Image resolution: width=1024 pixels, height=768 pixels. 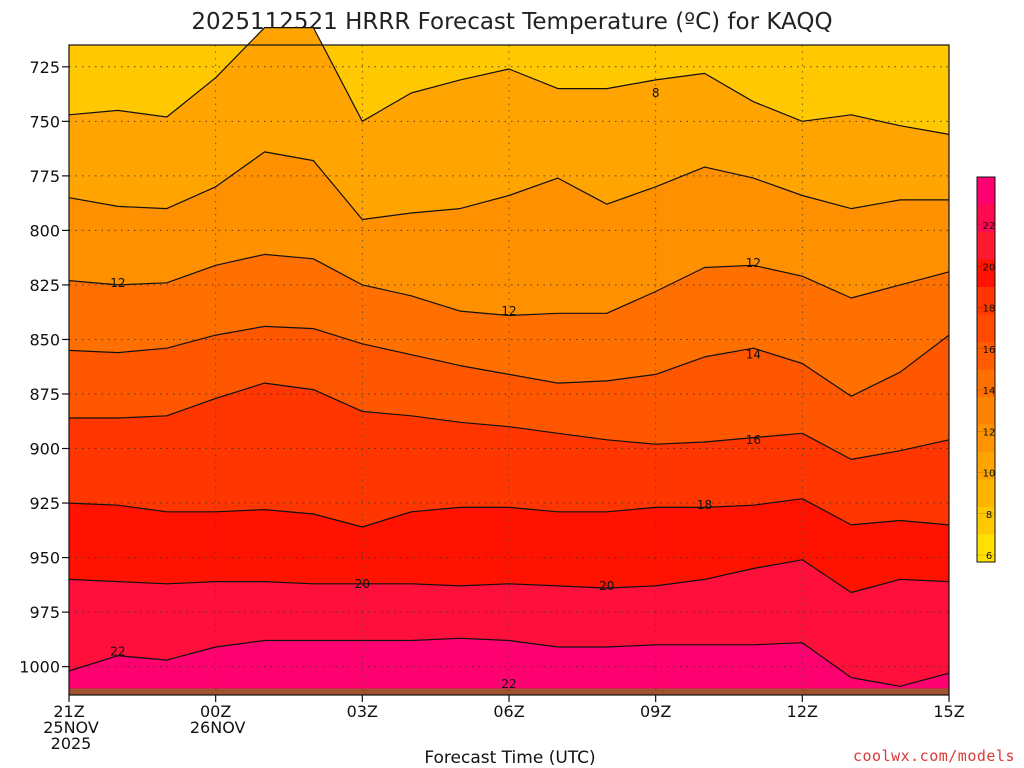 What do you see at coordinates (989, 226) in the screenshot?
I see `colorbar-label: 22` at bounding box center [989, 226].